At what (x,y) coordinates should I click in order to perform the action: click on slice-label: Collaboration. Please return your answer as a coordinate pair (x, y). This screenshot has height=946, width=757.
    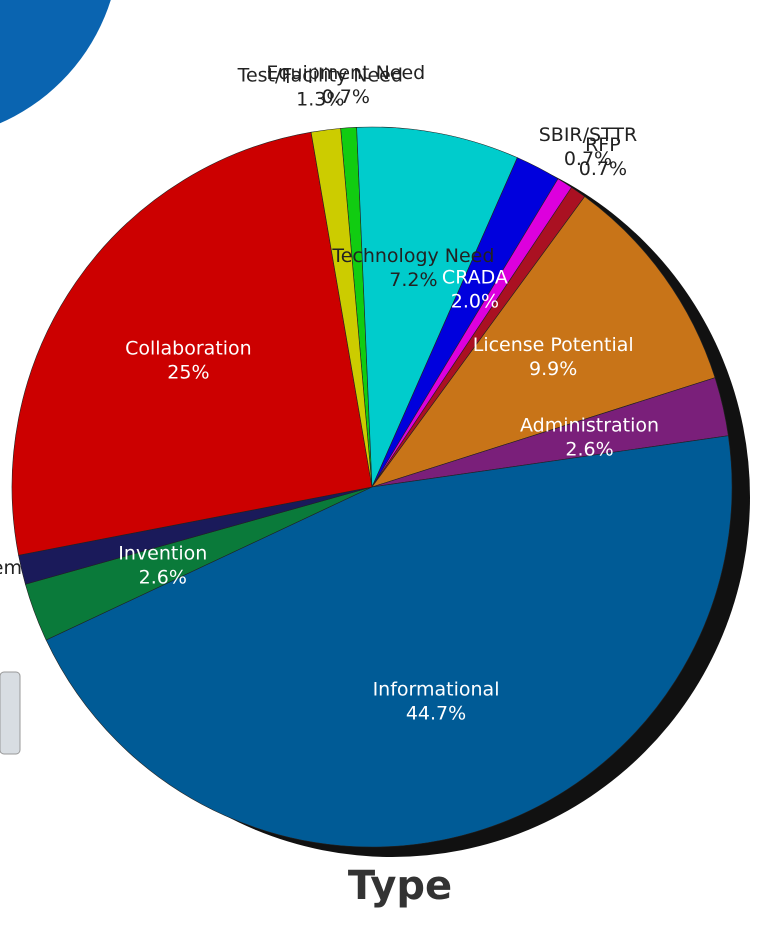
    Looking at the image, I should click on (188, 349).